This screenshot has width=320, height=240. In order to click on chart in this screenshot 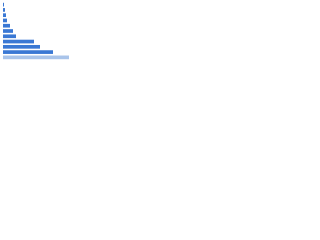, I will do `click(36, 31)`.